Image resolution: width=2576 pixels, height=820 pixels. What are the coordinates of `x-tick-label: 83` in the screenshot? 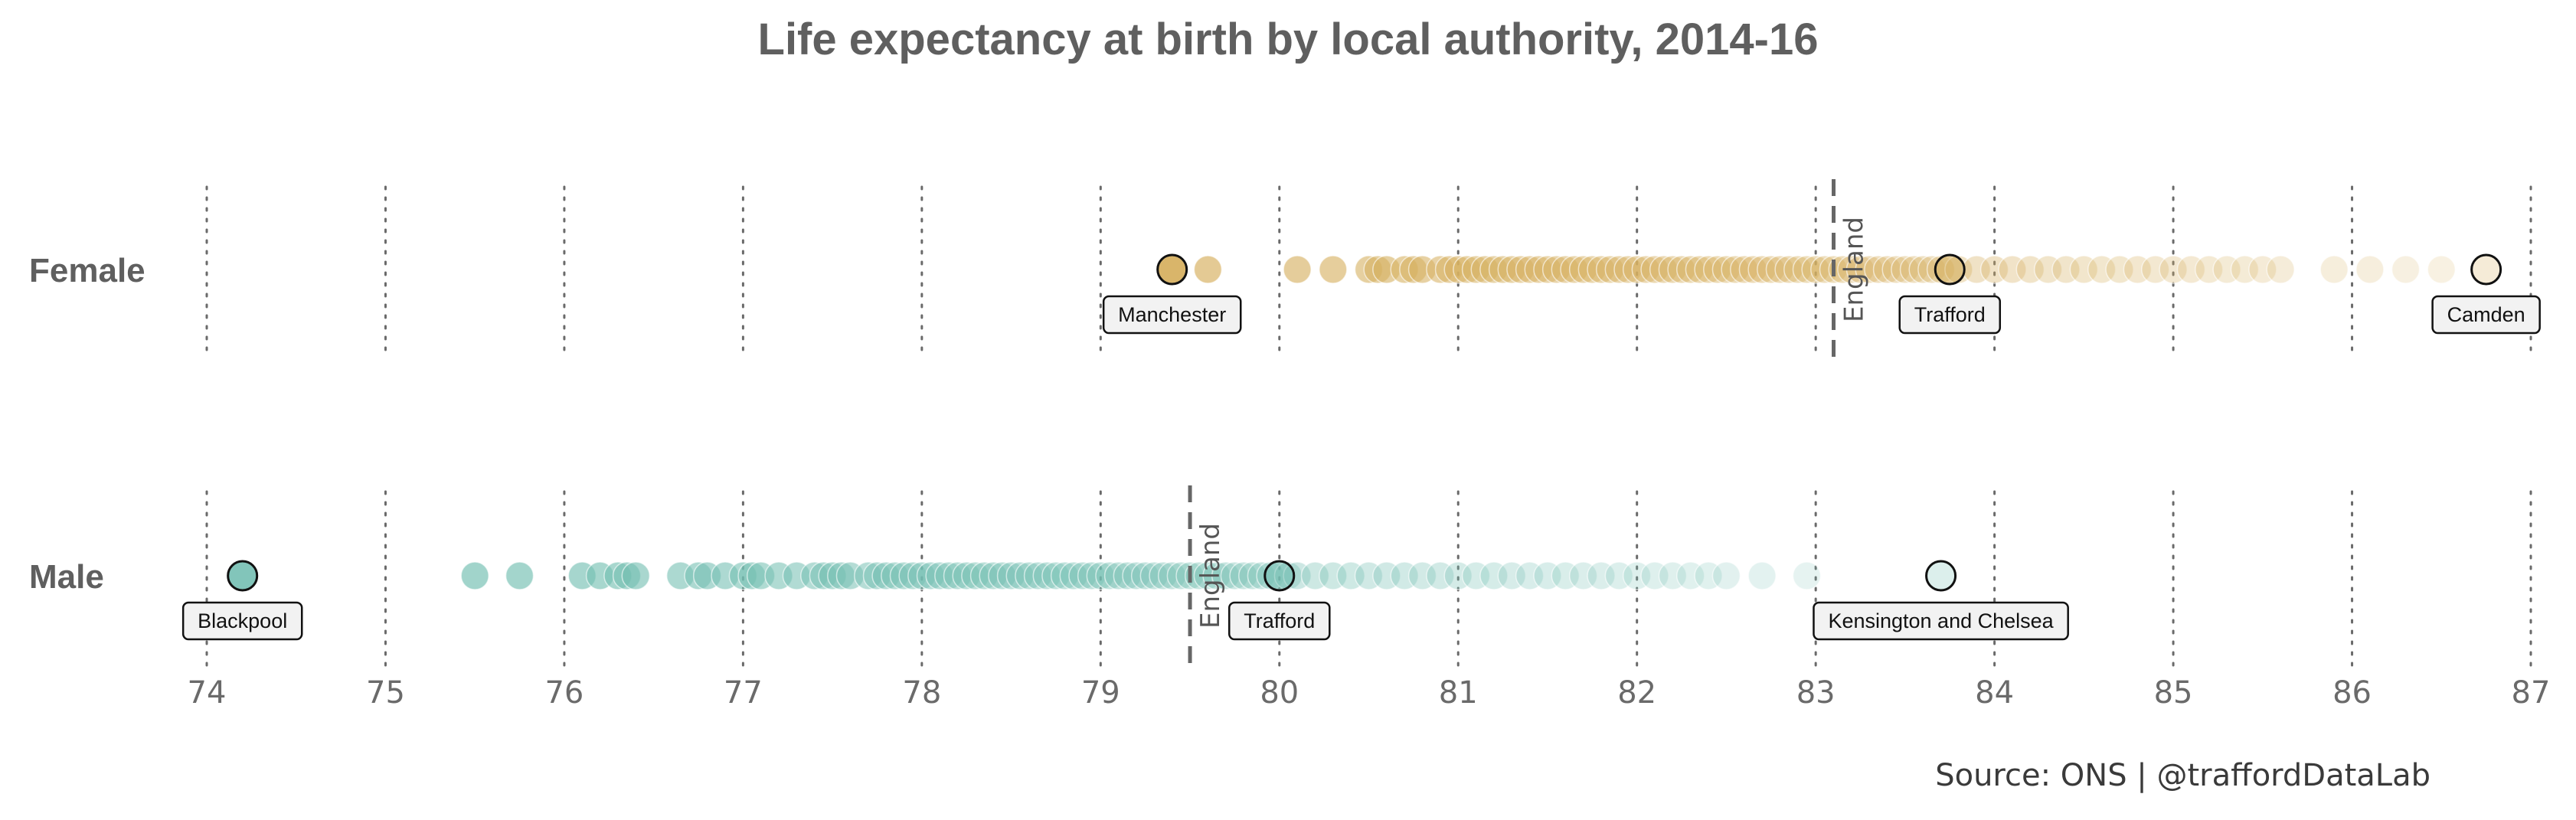 It's located at (1816, 693).